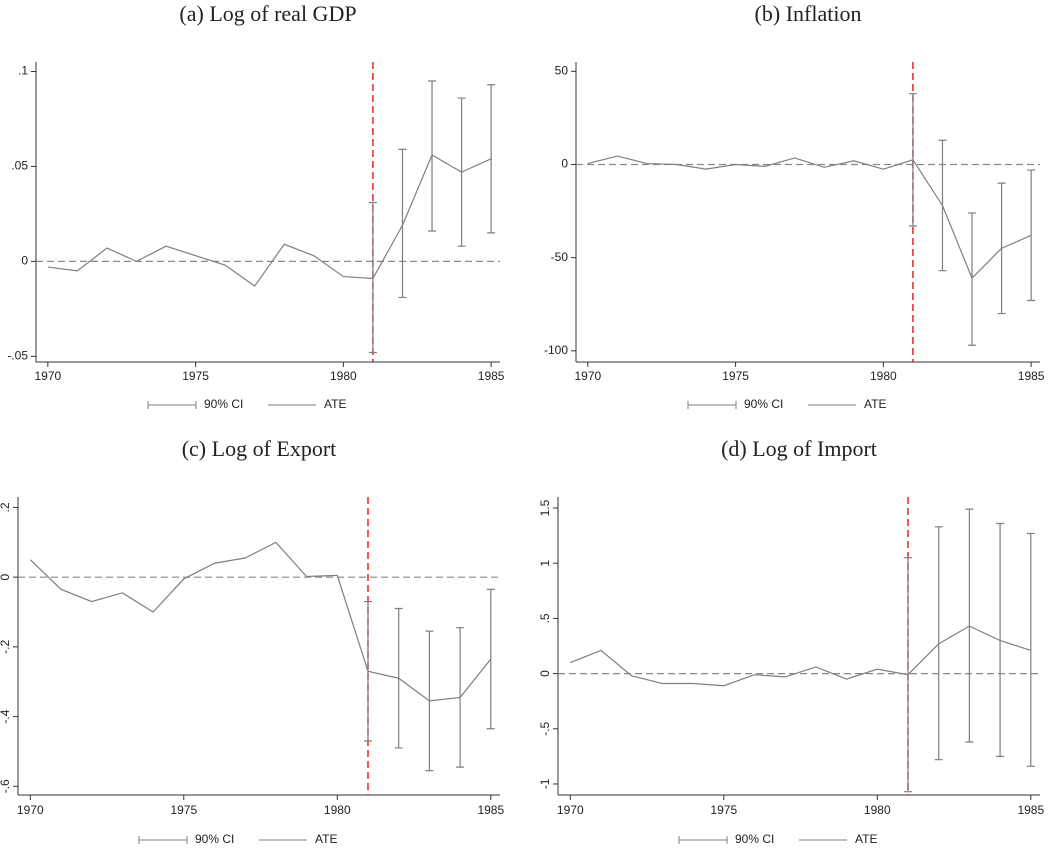 The image size is (1048, 852). I want to click on y-tick-label: .5, so click(545, 618).